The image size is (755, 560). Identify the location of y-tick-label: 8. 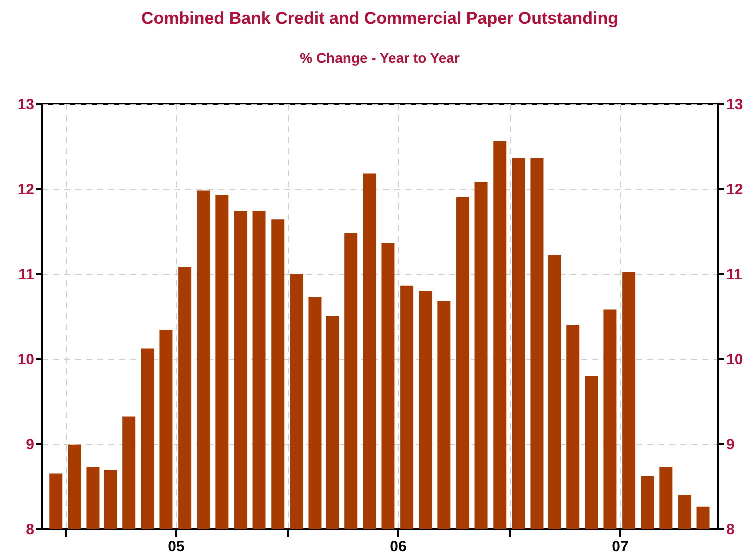
(30, 530).